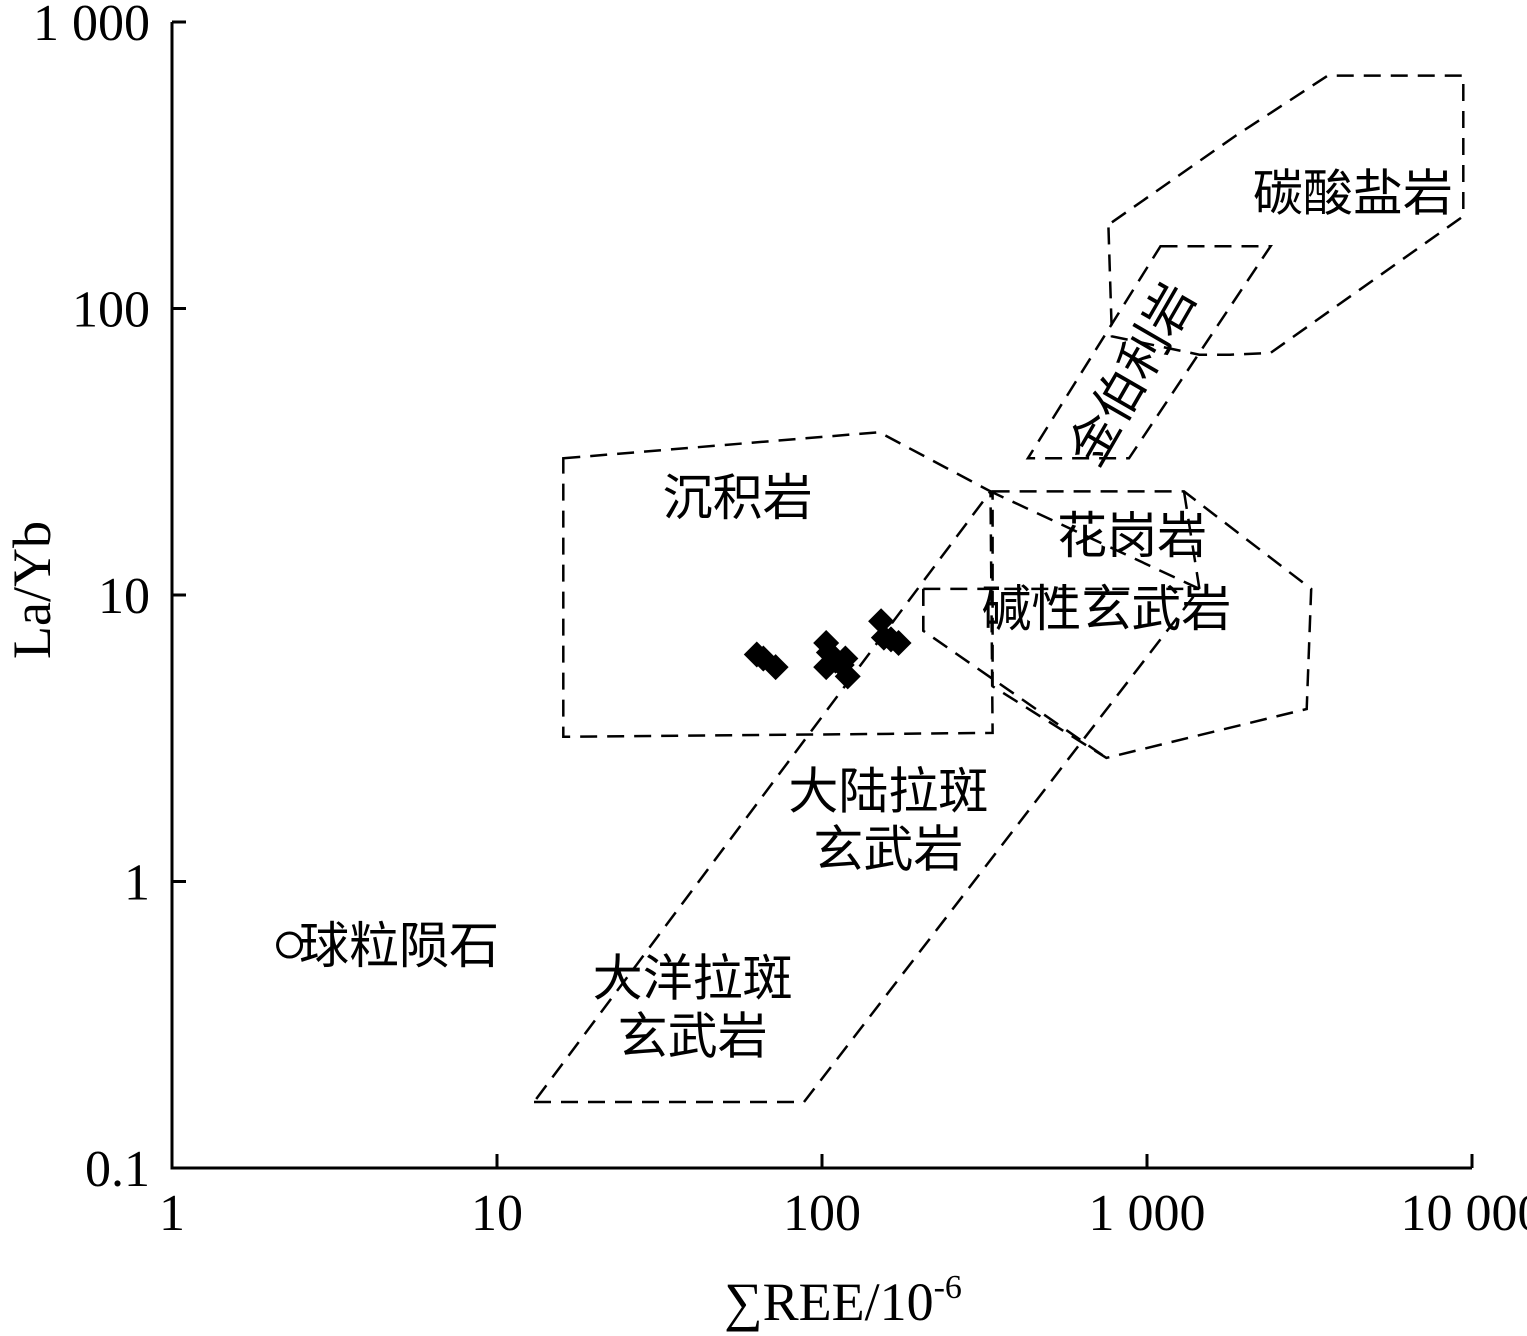 This screenshot has width=1527, height=1336. Describe the element at coordinates (829, 1302) in the screenshot. I see `x-axis-label-main: ∑REE/10` at that location.